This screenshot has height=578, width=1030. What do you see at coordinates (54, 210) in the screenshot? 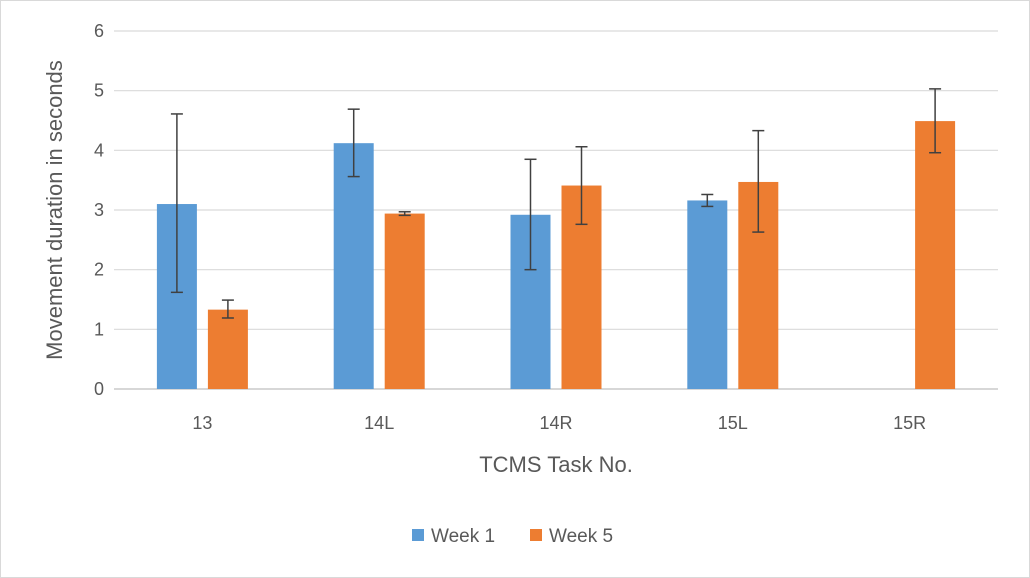
I see `y-axis-title: Movement duration in seconds` at bounding box center [54, 210].